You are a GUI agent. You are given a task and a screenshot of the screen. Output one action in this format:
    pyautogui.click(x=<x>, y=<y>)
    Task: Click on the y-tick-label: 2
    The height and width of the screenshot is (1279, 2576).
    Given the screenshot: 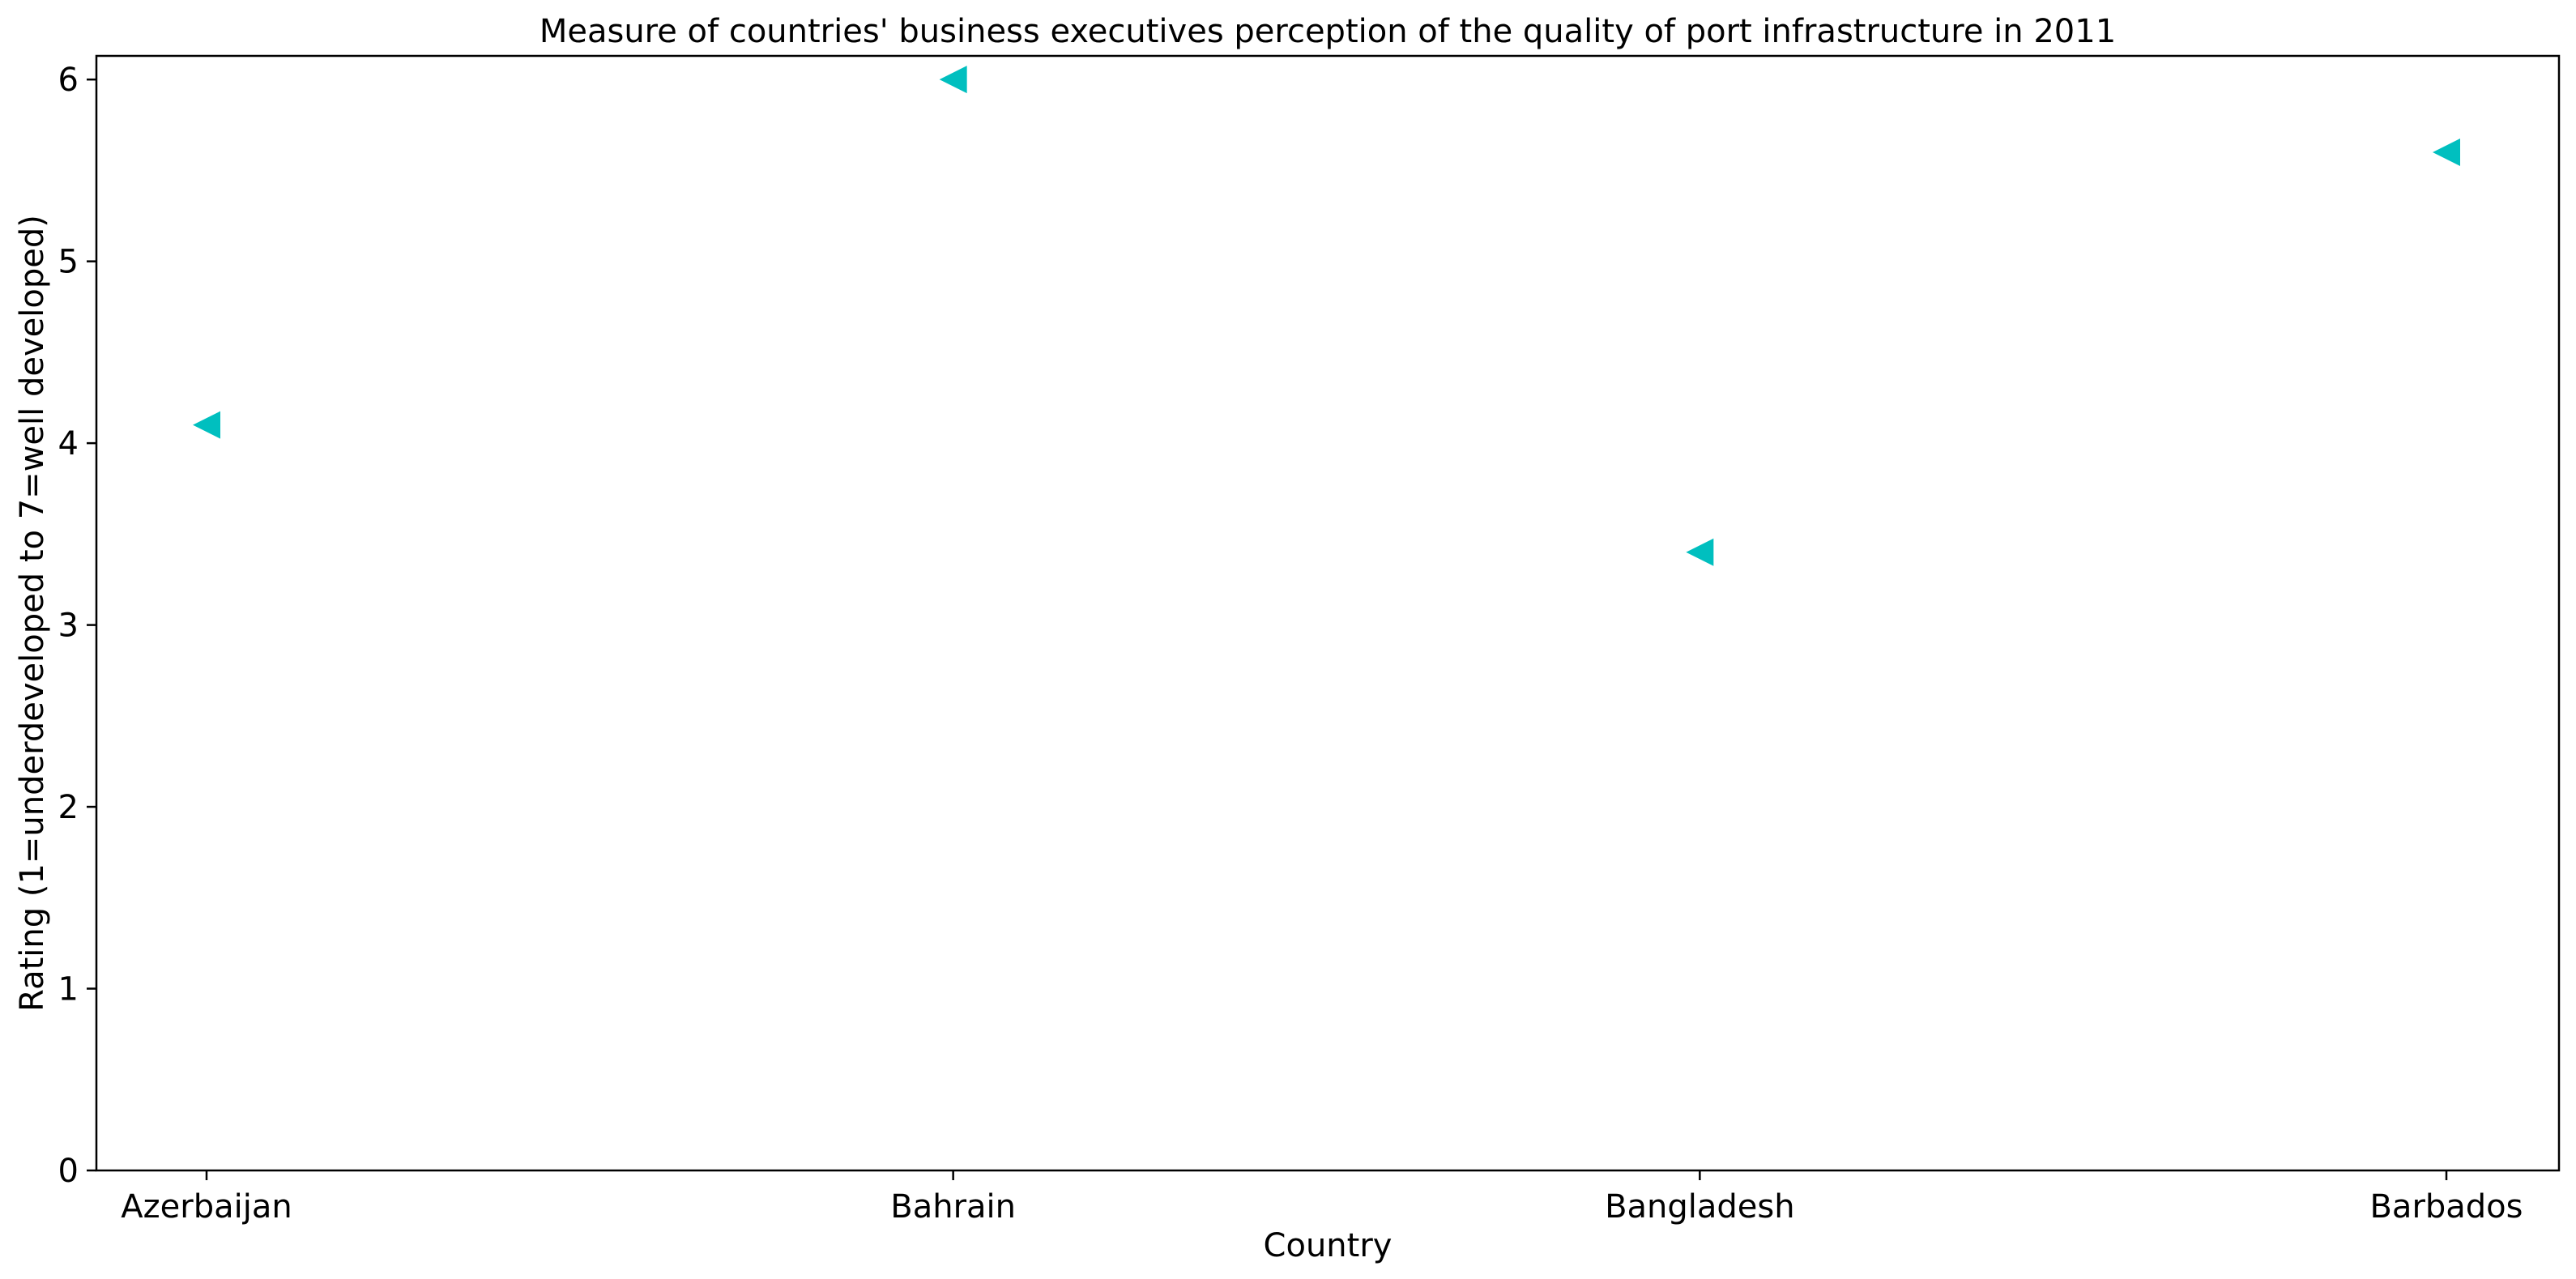 What is the action you would take?
    pyautogui.click(x=69, y=807)
    